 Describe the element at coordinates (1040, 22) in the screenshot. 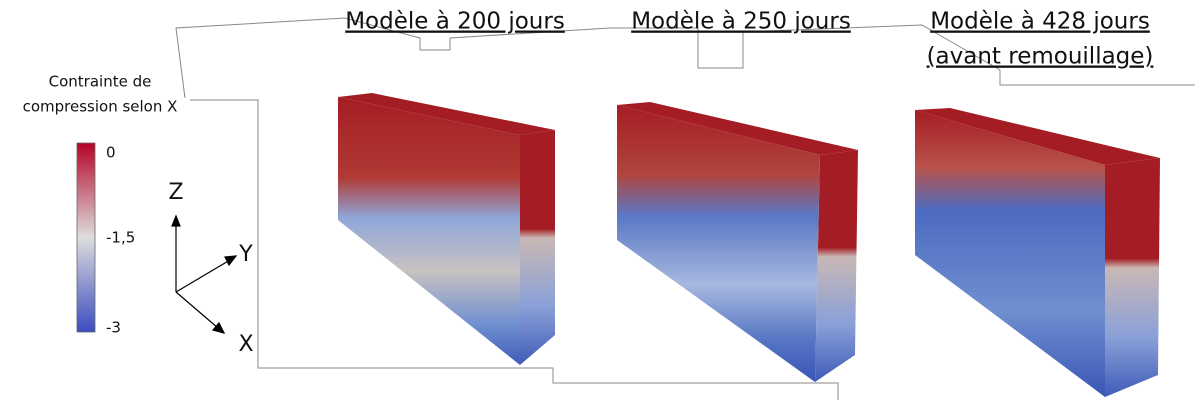

I see `model-title: Modèle à 428 jours` at that location.